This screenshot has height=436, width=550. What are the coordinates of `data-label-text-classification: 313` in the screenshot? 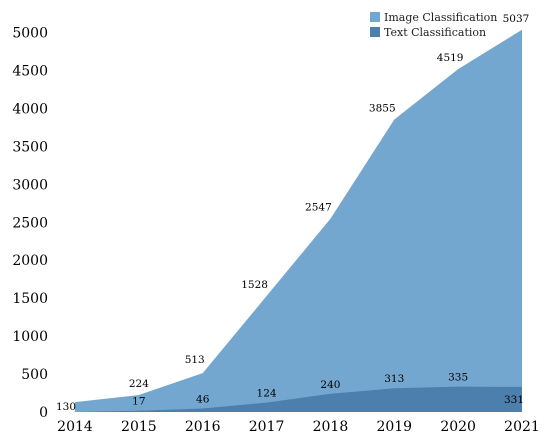 It's located at (394, 379).